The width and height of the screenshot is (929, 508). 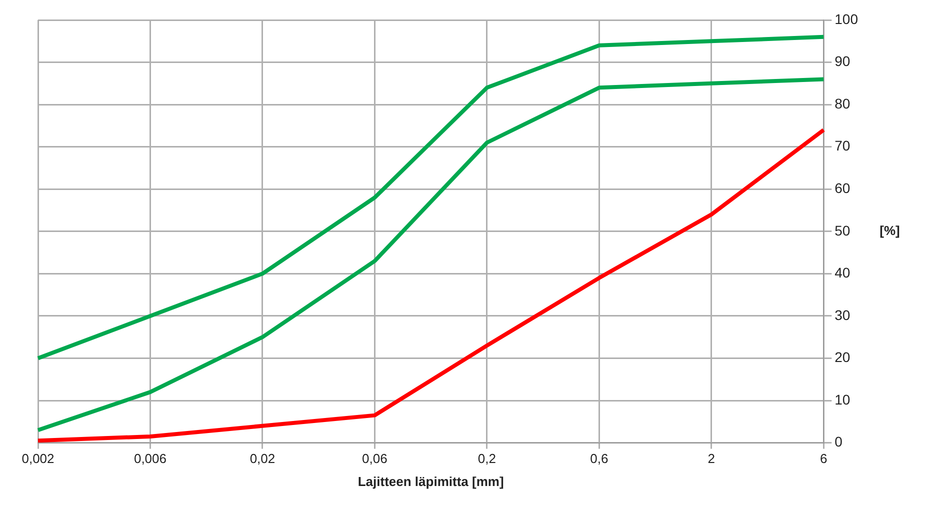 I want to click on y-tick-label: 0, so click(x=838, y=442).